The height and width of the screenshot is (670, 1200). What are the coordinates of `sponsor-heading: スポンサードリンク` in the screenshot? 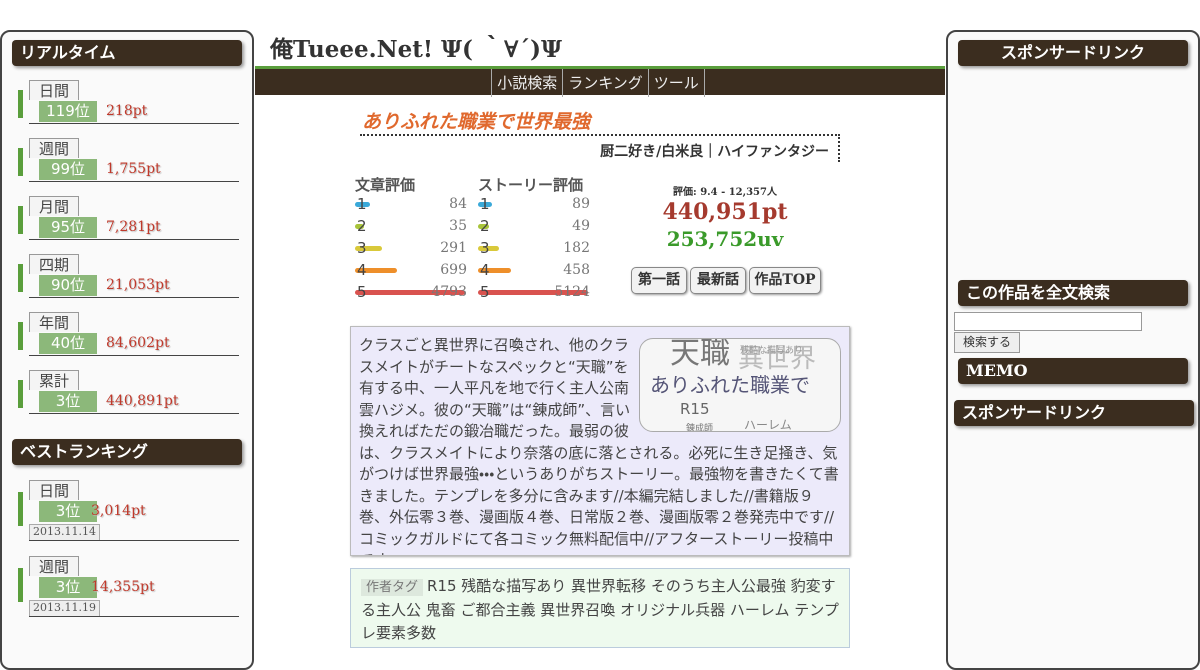 It's located at (1073, 53).